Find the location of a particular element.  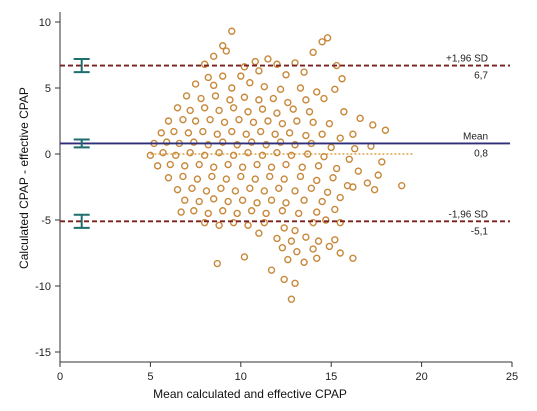

x-axis-title: Mean calculated and effective CPAP is located at coordinates (250, 394).